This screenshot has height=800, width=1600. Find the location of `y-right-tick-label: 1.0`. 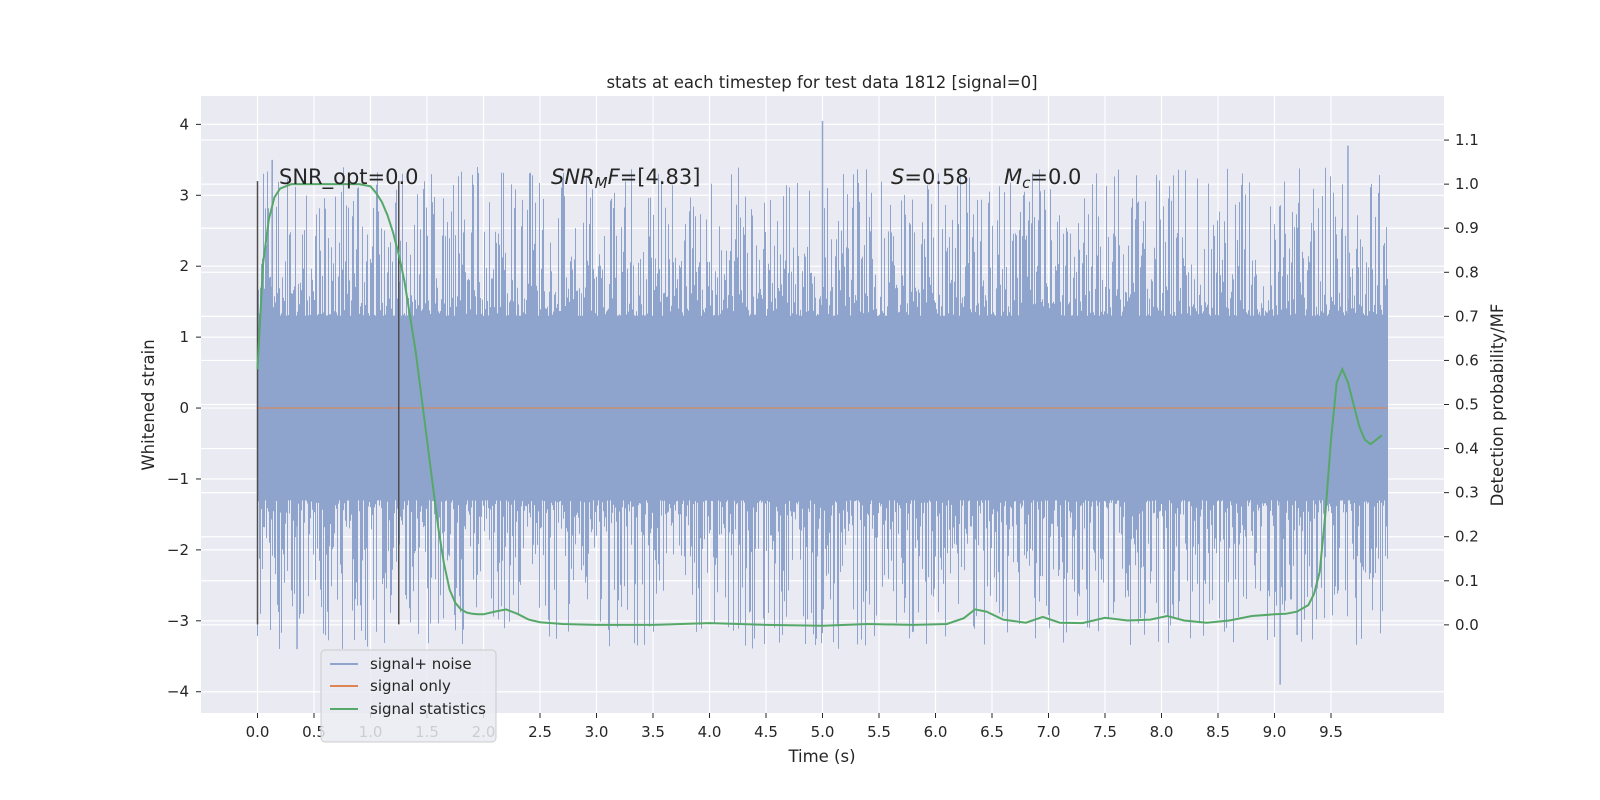

y-right-tick-label: 1.0 is located at coordinates (1467, 184).